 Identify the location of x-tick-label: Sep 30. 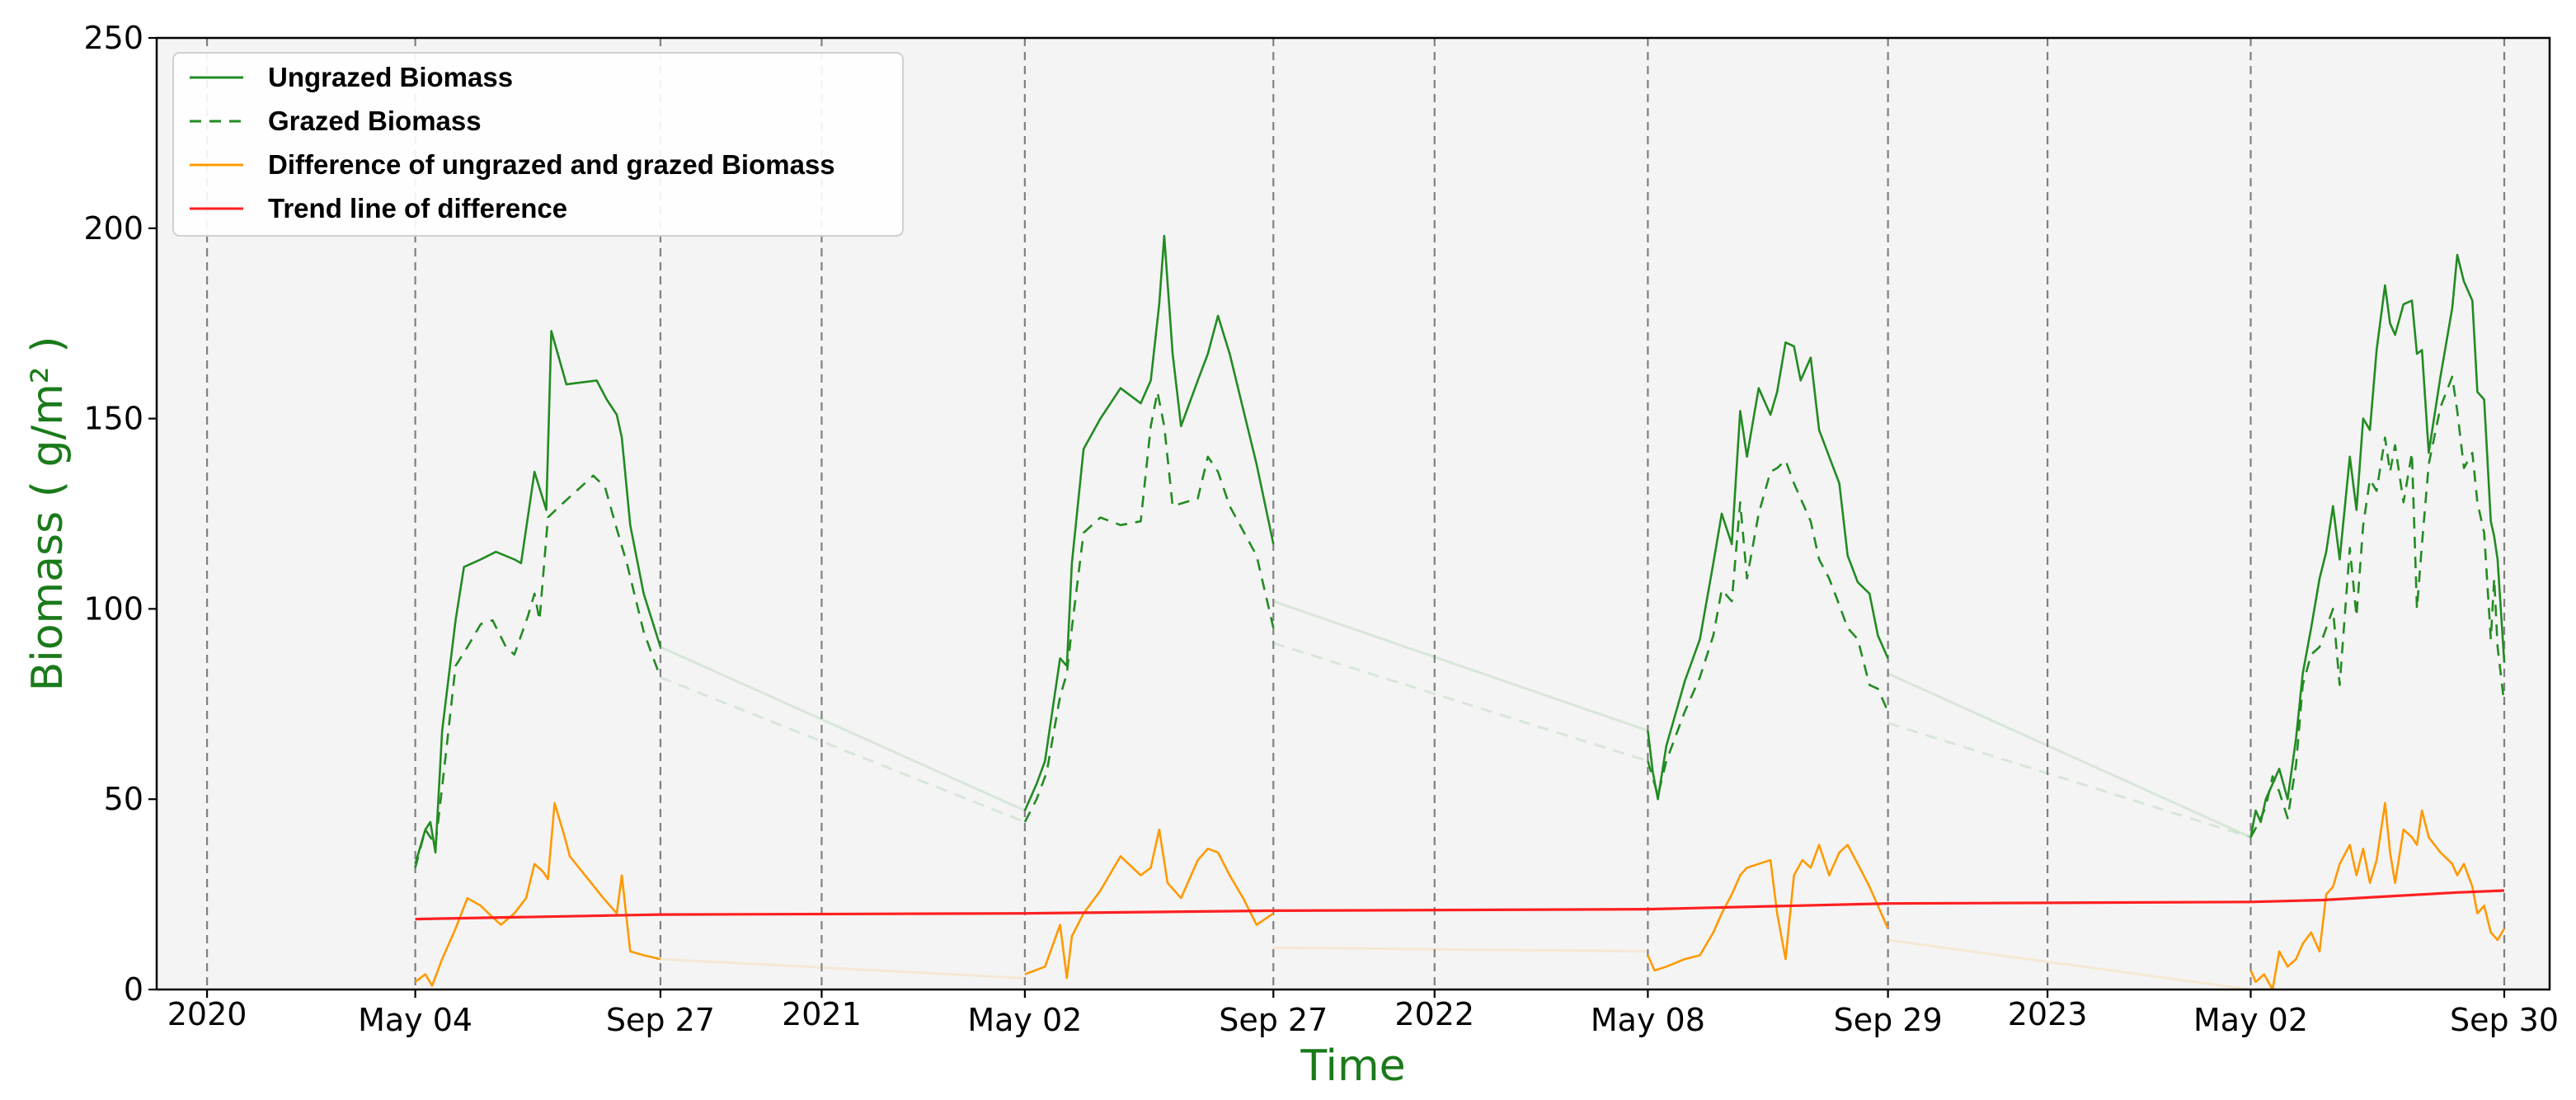
(2504, 1020).